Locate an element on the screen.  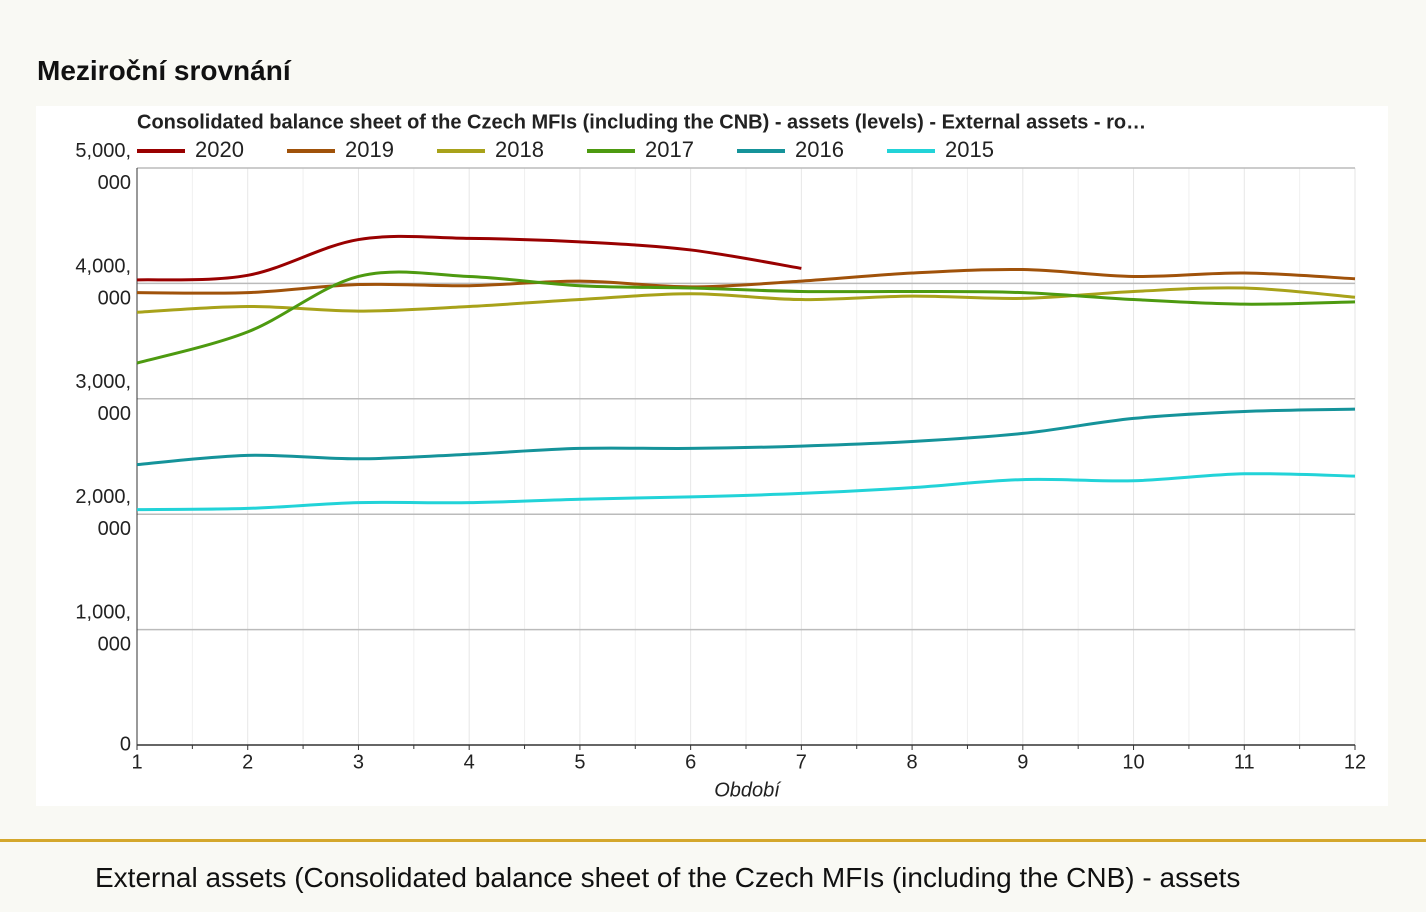
legend-label: 2019 is located at coordinates (369, 149).